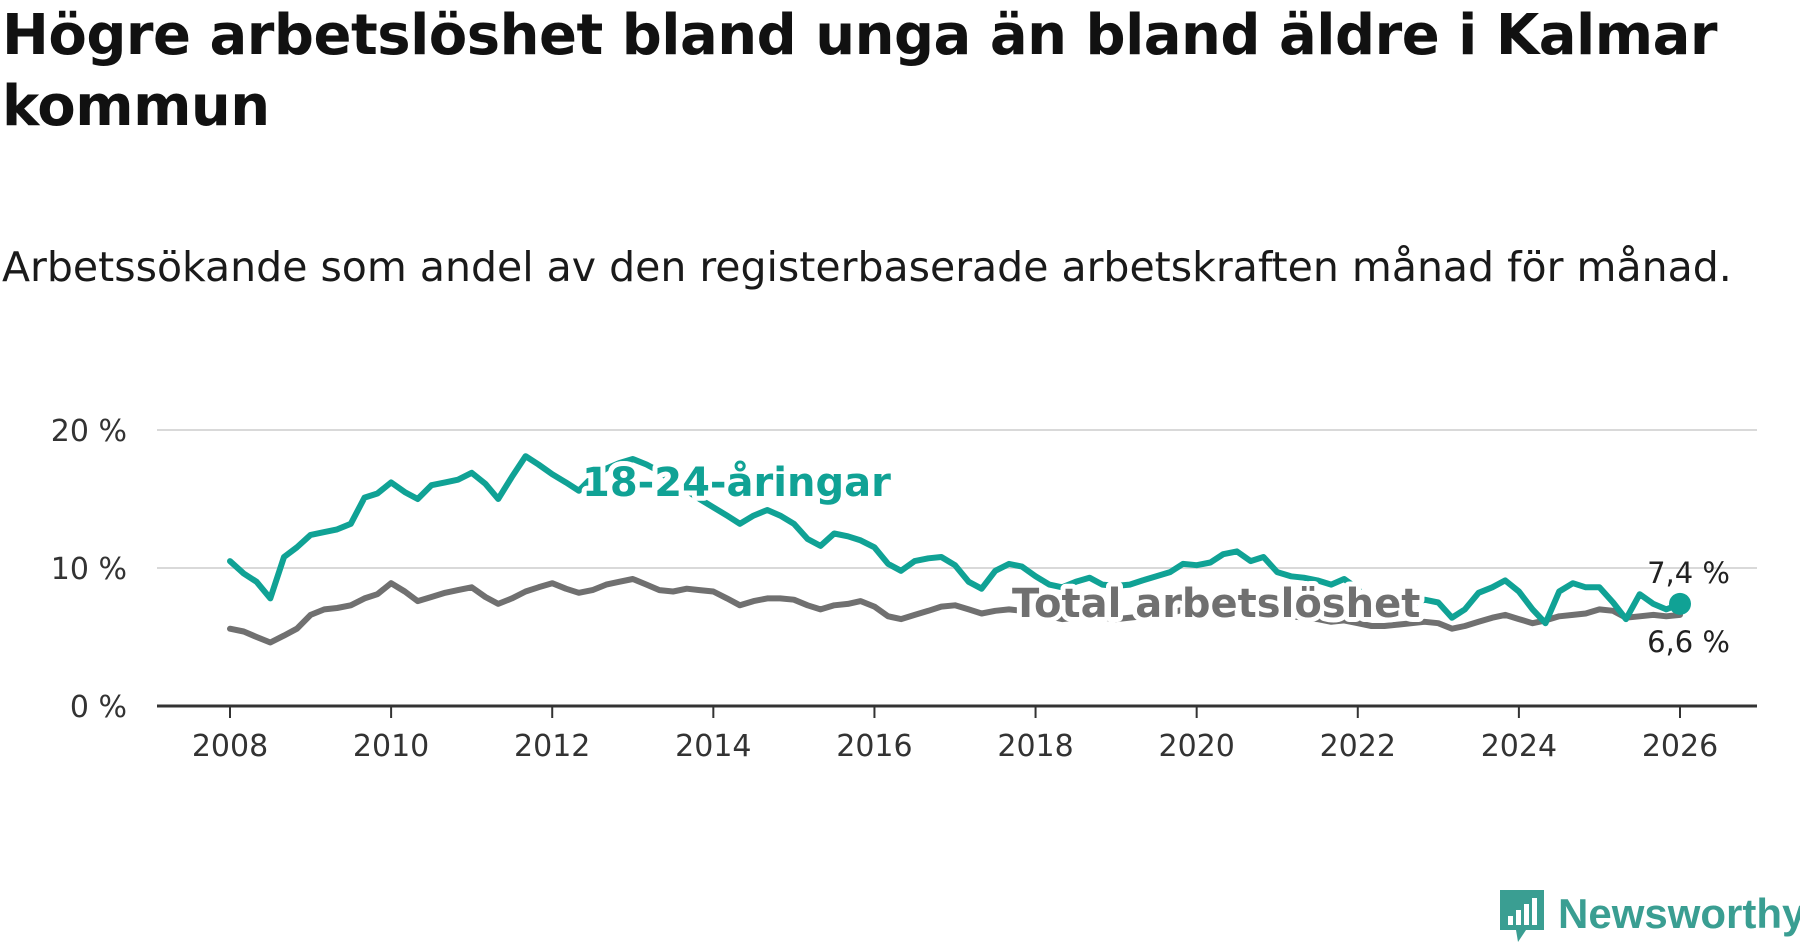 This screenshot has height=948, width=1800. I want to click on x-tick-label: 2008, so click(230, 746).